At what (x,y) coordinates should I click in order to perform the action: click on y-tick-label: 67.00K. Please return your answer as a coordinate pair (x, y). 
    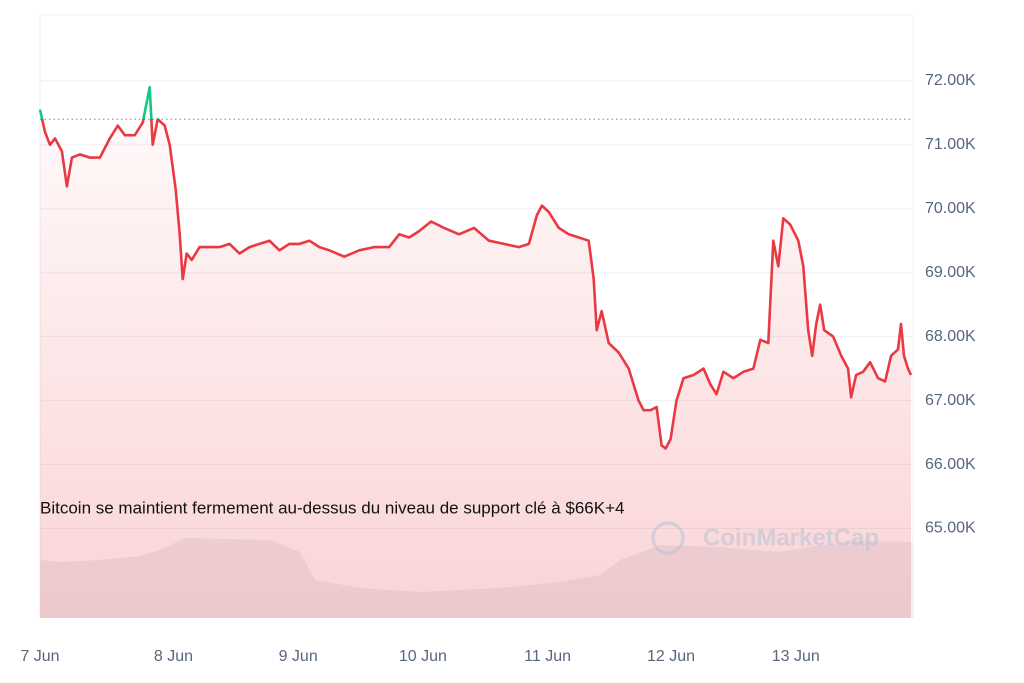
    Looking at the image, I should click on (950, 400).